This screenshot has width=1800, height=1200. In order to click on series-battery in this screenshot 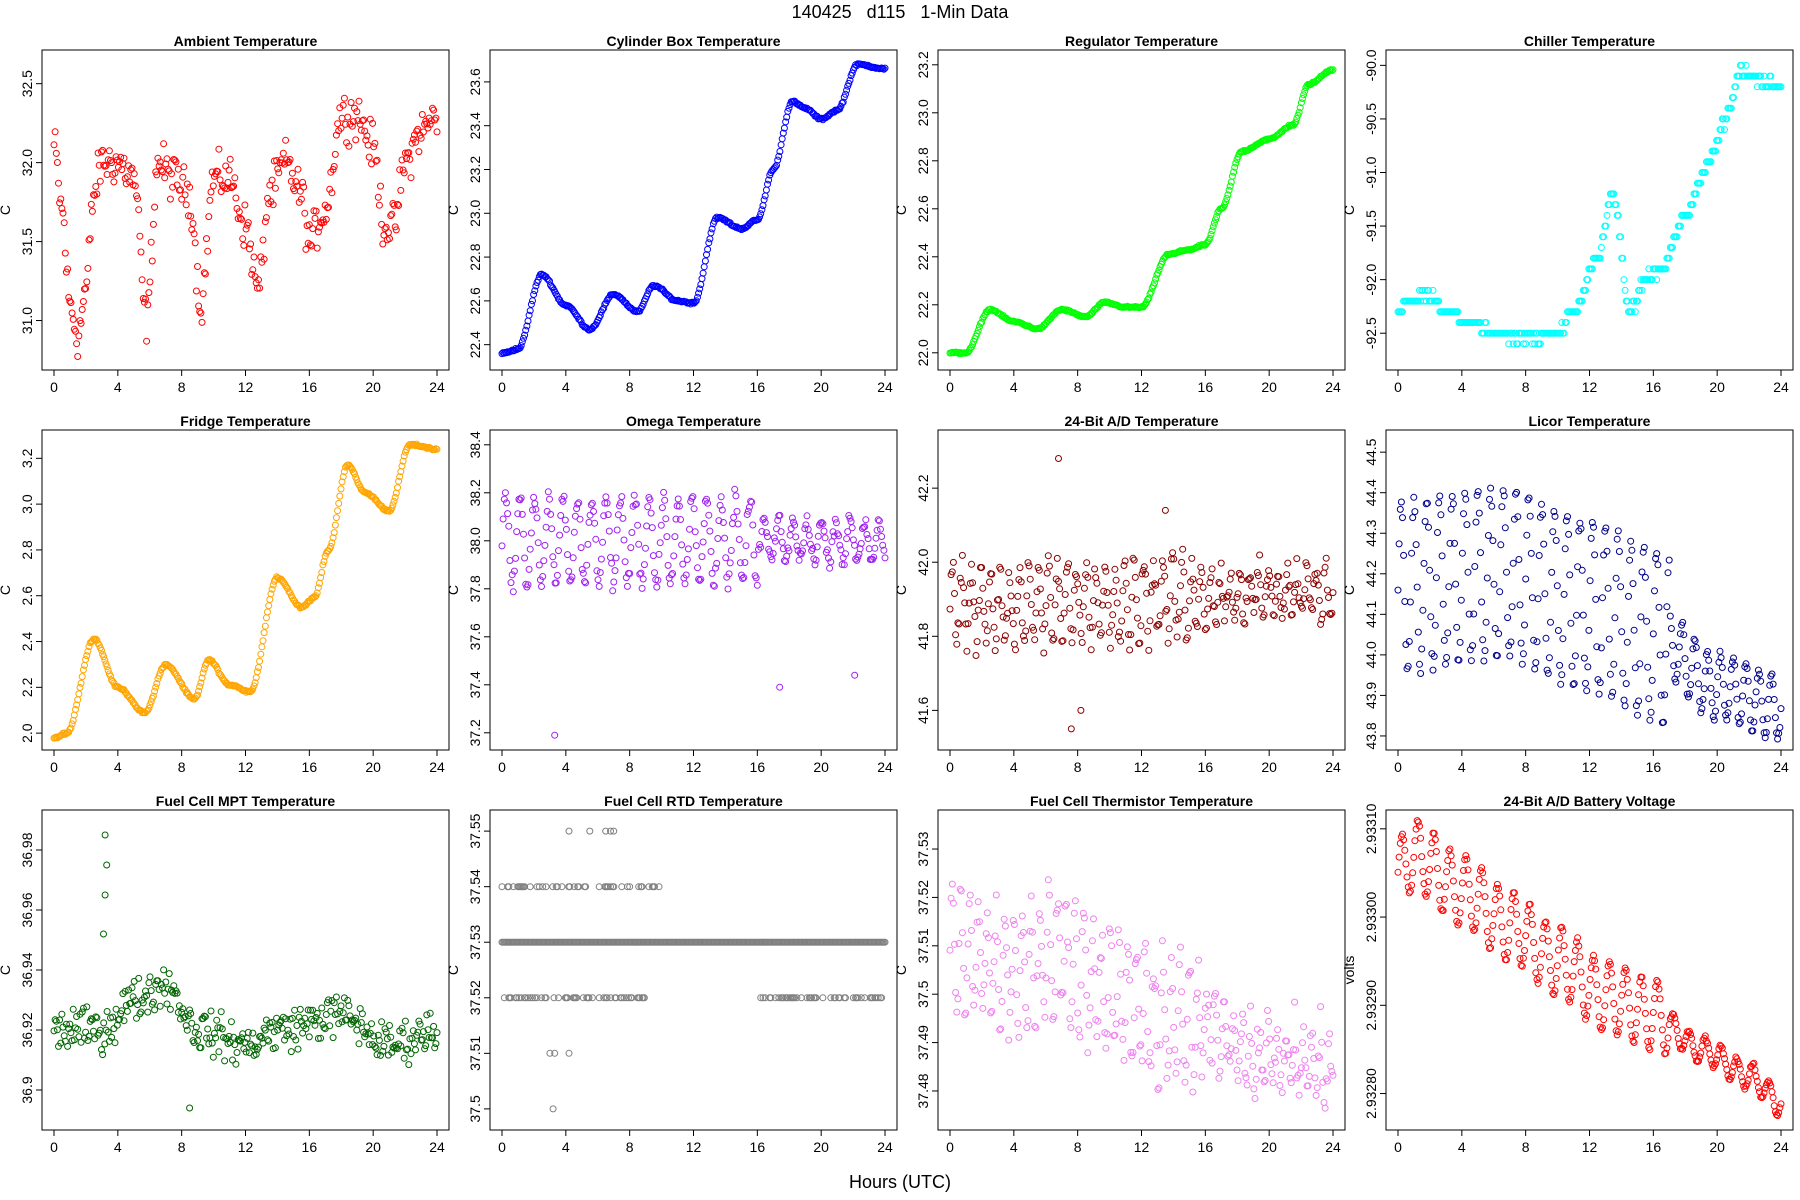, I will do `click(1589, 968)`.